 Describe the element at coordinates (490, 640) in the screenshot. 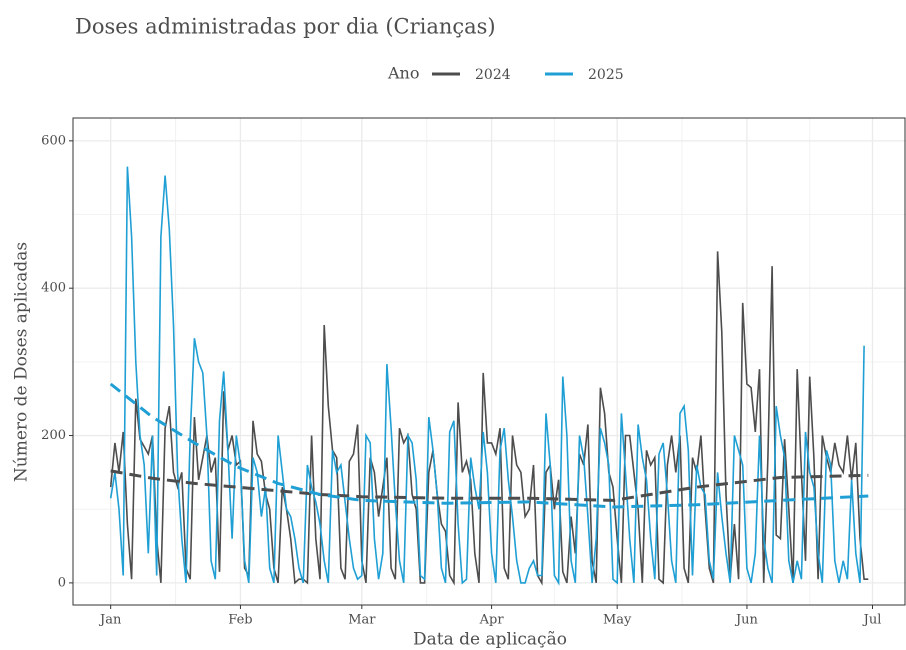

I see `x-axis-label: Data de aplicação` at that location.